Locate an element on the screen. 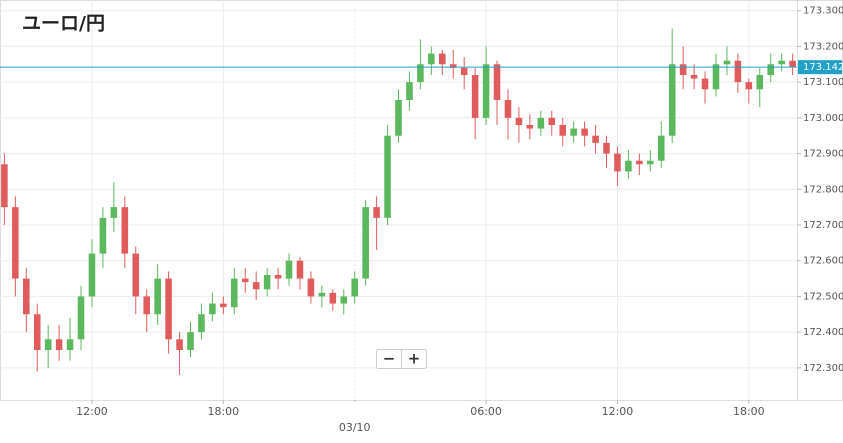 This screenshot has height=443, width=843. y-tick-label: 172.300 is located at coordinates (823, 368).